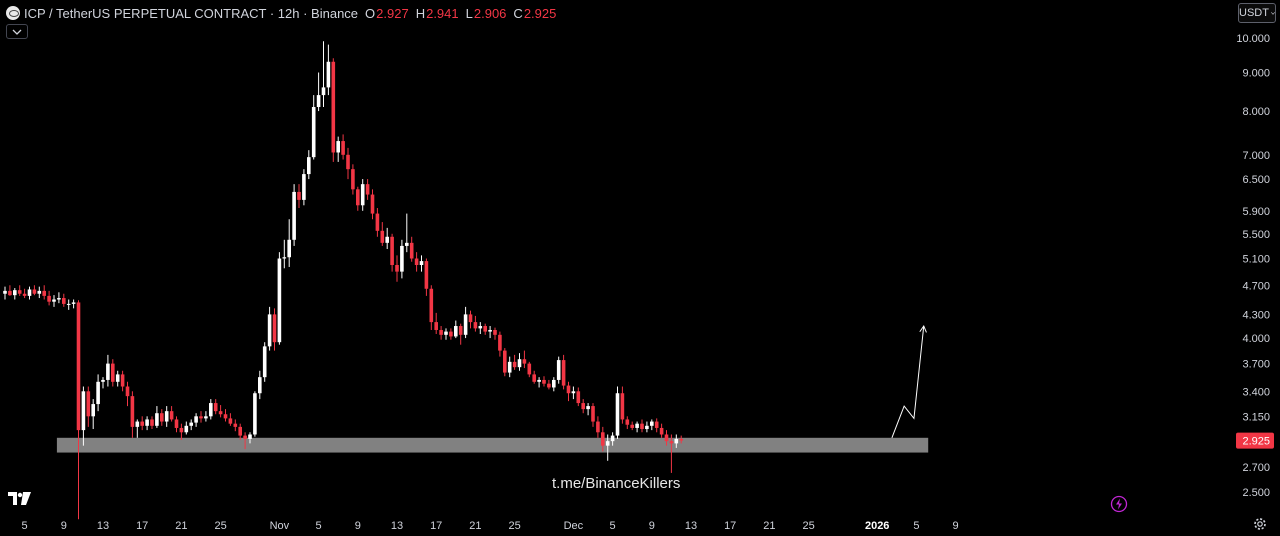 The image size is (1280, 536). Describe the element at coordinates (490, 13) in the screenshot. I see `ohlc-low-value: 2.906` at that location.